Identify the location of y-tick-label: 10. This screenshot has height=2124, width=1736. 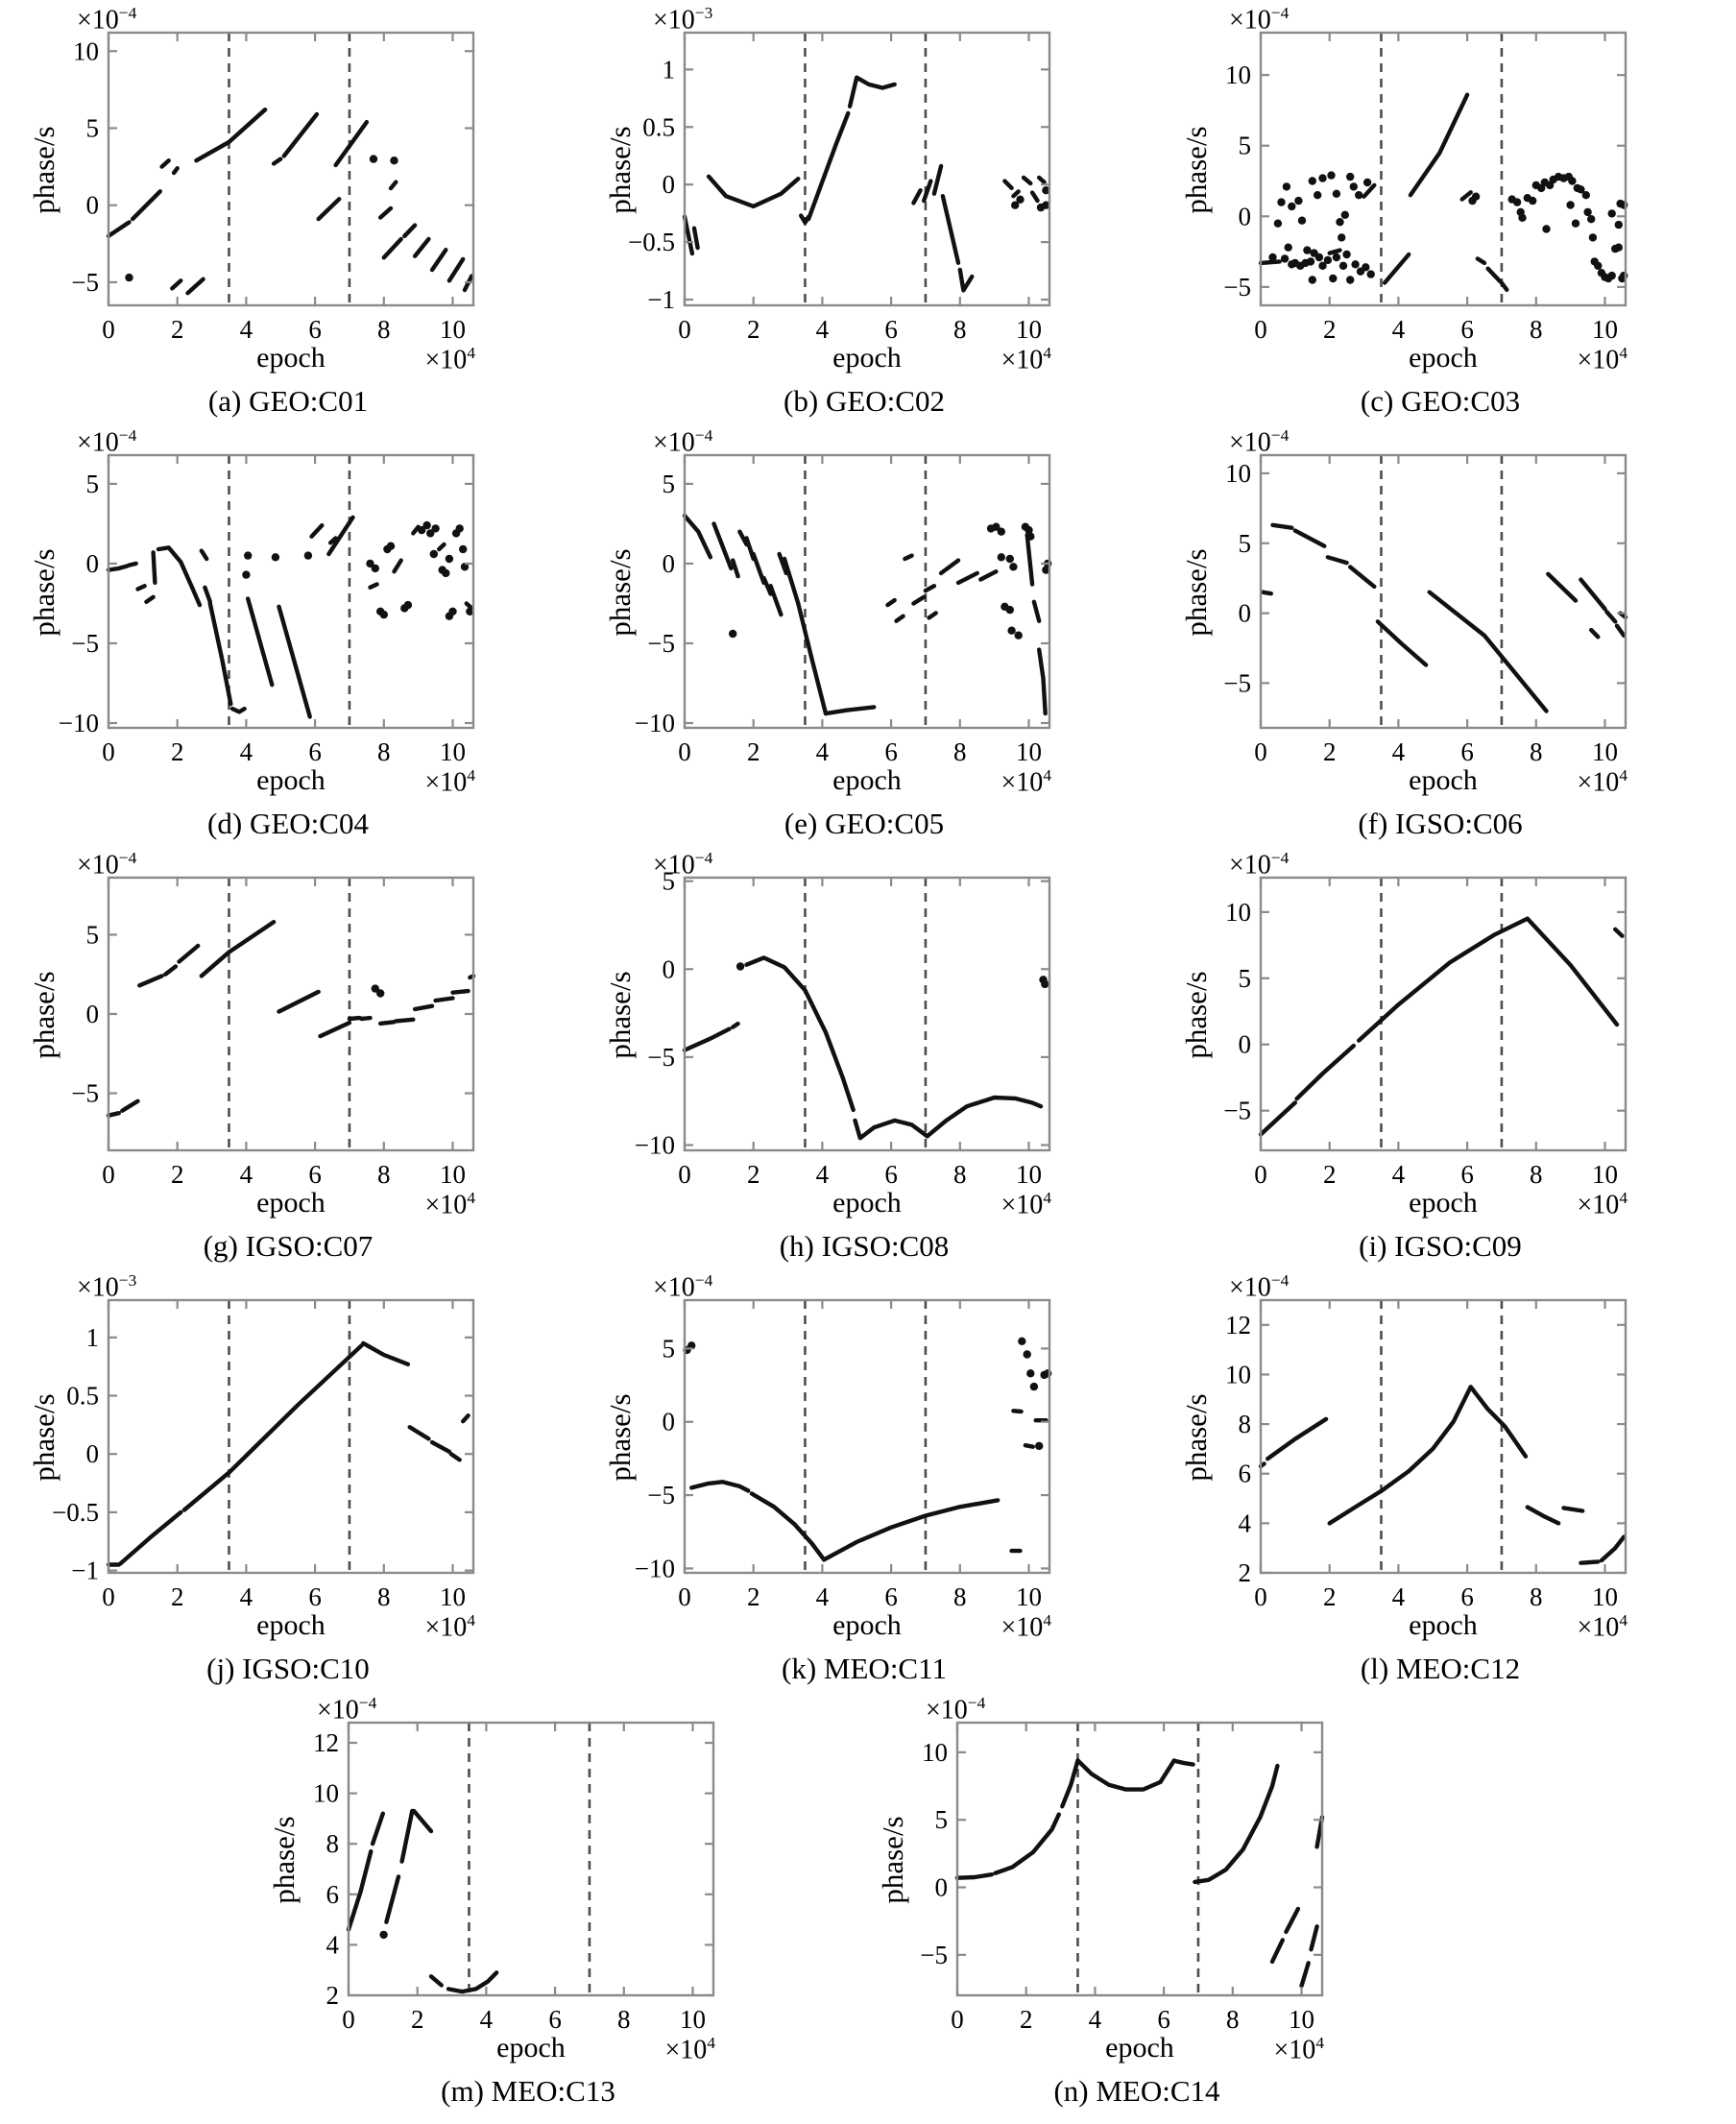
(326, 1793).